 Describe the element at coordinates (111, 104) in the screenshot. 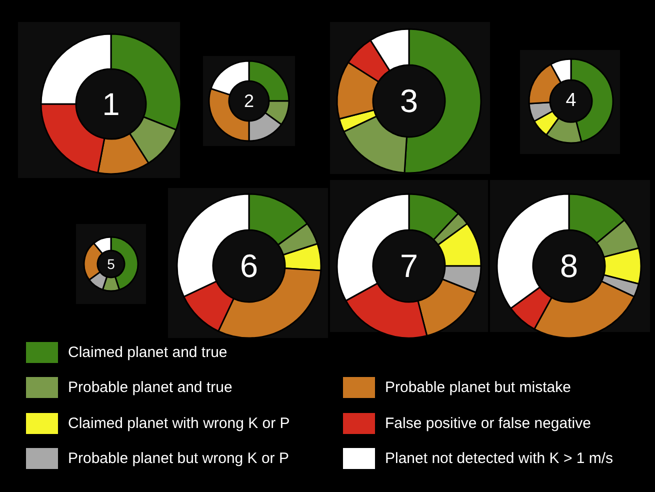

I see `text: 1` at that location.